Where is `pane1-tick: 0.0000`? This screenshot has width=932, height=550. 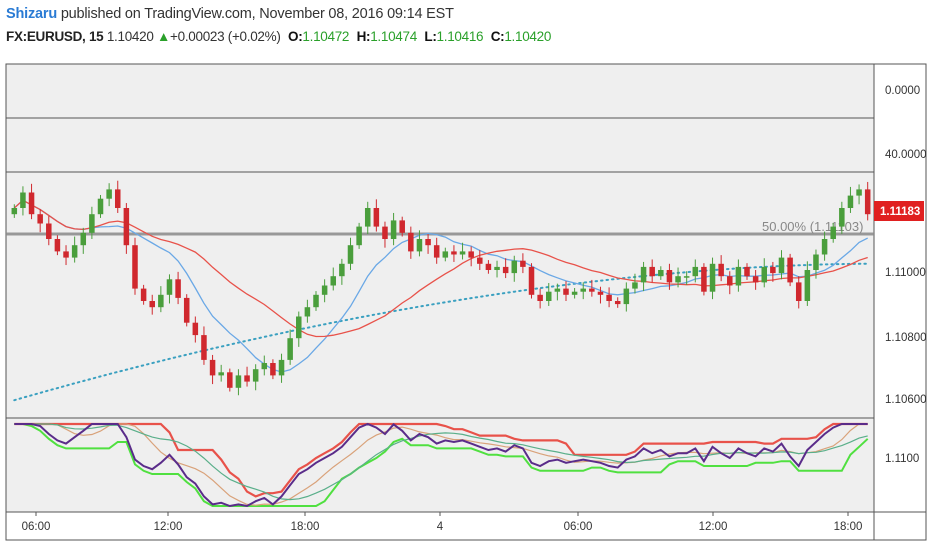 pane1-tick: 0.0000 is located at coordinates (902, 91).